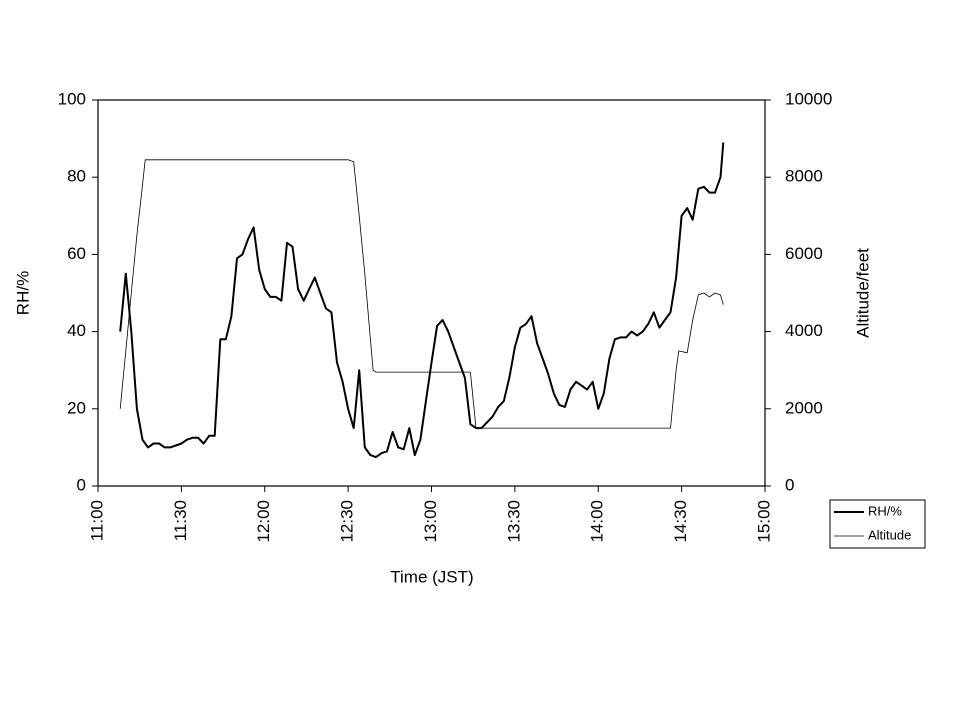  Describe the element at coordinates (789, 484) in the screenshot. I see `y2-tick-label: 0` at that location.